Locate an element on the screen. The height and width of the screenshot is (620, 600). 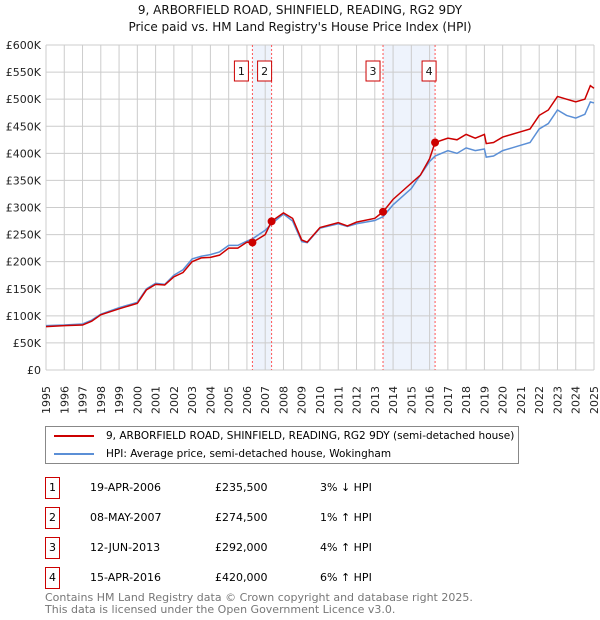
x-tick-label: 1995 is located at coordinates (46, 400).